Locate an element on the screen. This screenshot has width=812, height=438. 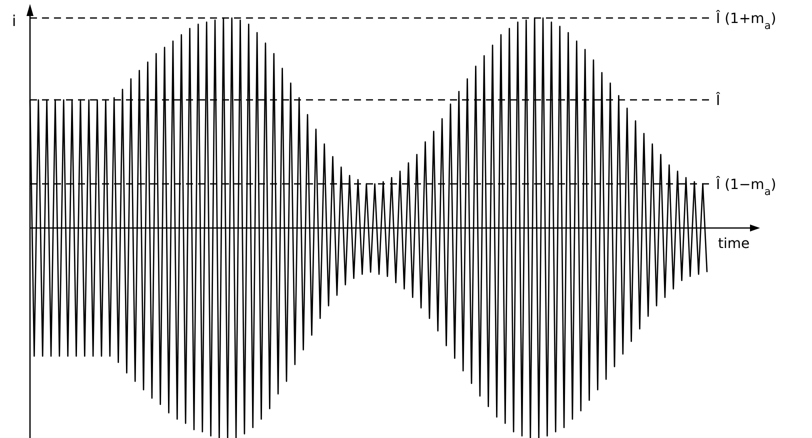
ref-line-label: Î (1−m$_{a}$) is located at coordinates (746, 187).